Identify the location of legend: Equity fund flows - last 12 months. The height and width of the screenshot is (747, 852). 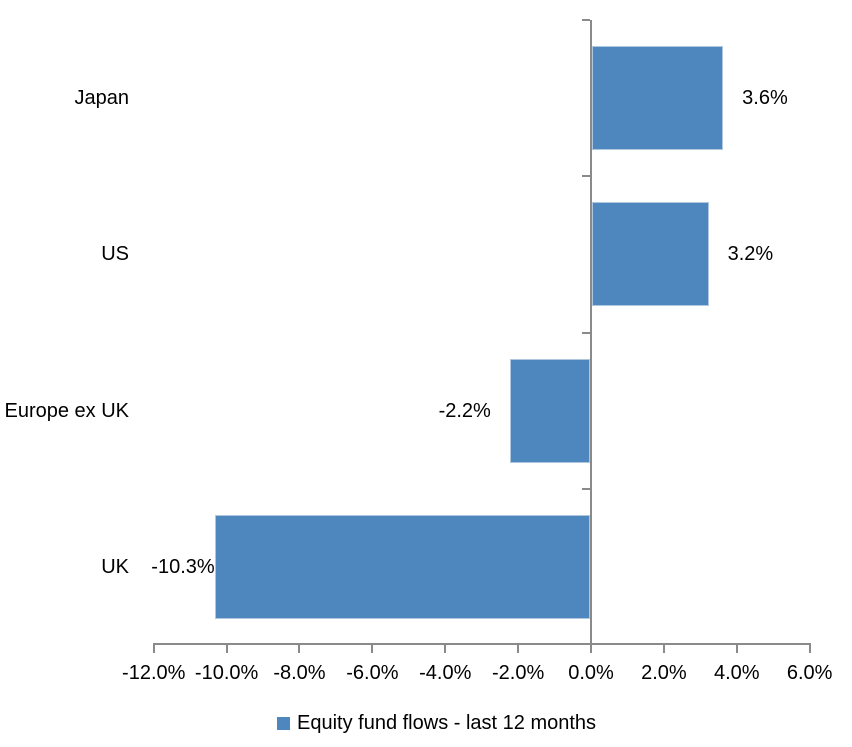
(436, 723).